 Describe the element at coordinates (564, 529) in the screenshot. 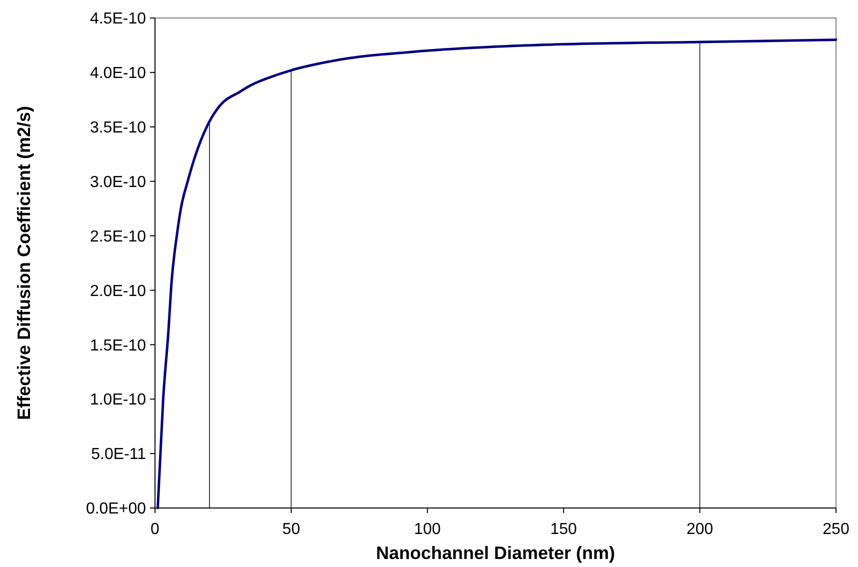

I see `x-tick-label: 150` at that location.